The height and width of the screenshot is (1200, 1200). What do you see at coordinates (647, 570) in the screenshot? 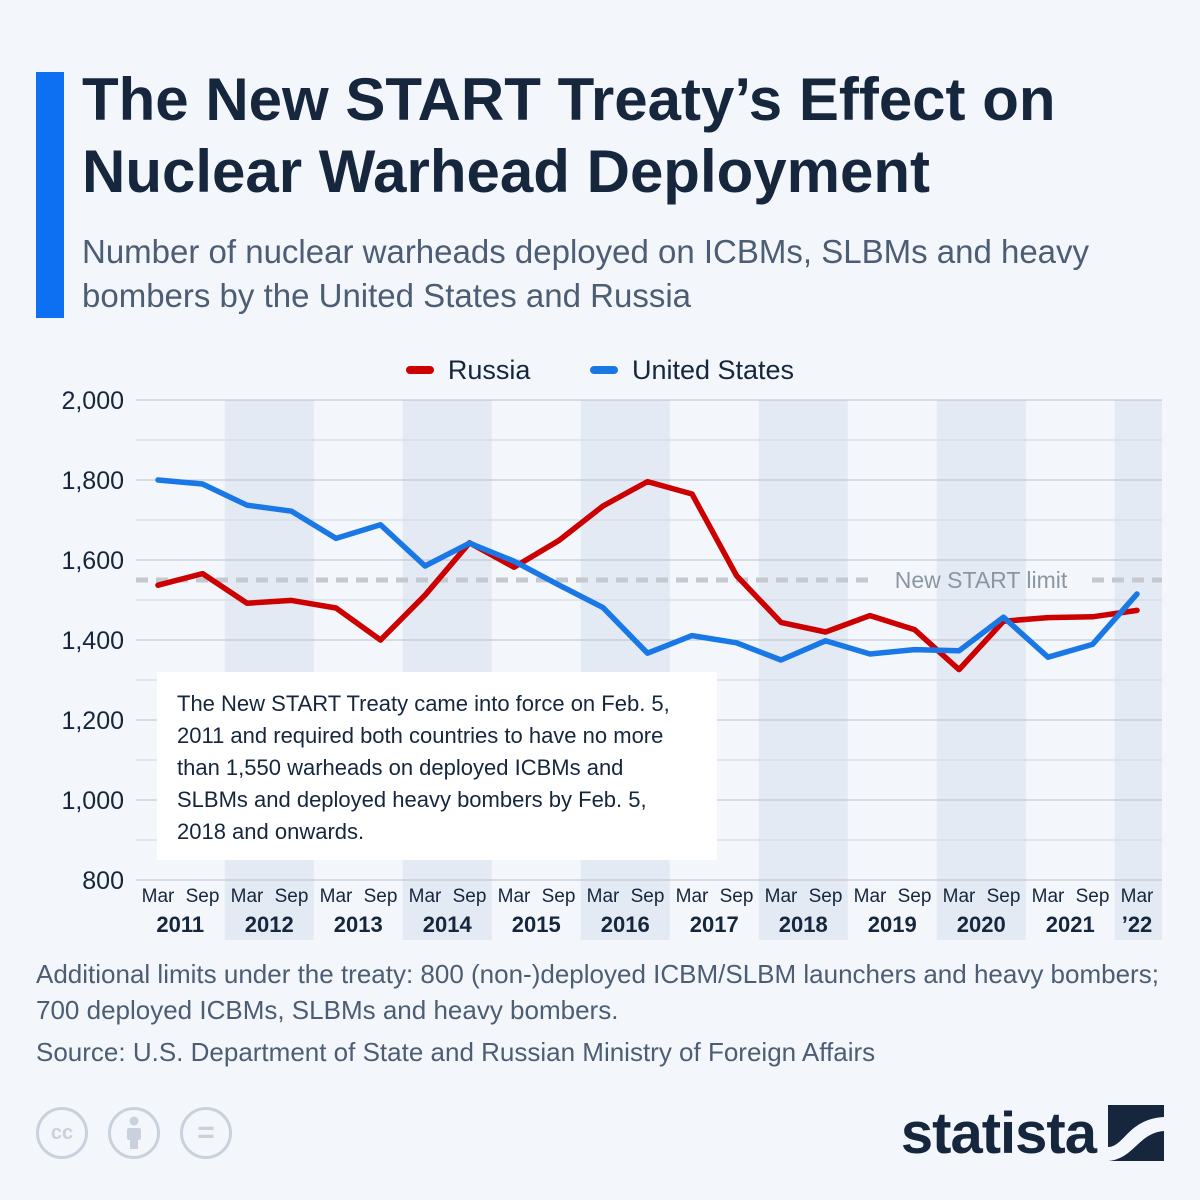
I see `series-line-united-states` at bounding box center [647, 570].